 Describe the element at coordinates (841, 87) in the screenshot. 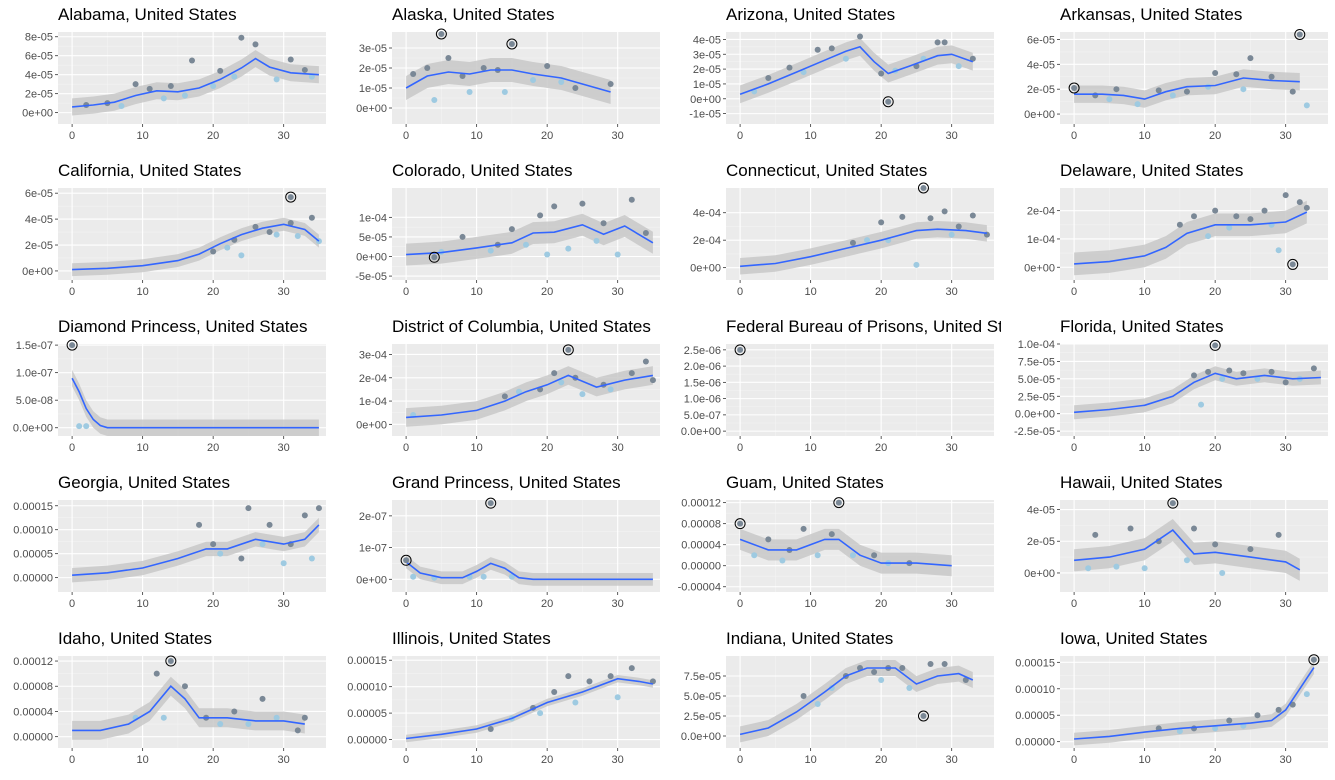

I see `facet-chart: 0 10 20 30 -1e-05 0e+00 1e-05 2e-05 3e-05 4e-05` at that location.